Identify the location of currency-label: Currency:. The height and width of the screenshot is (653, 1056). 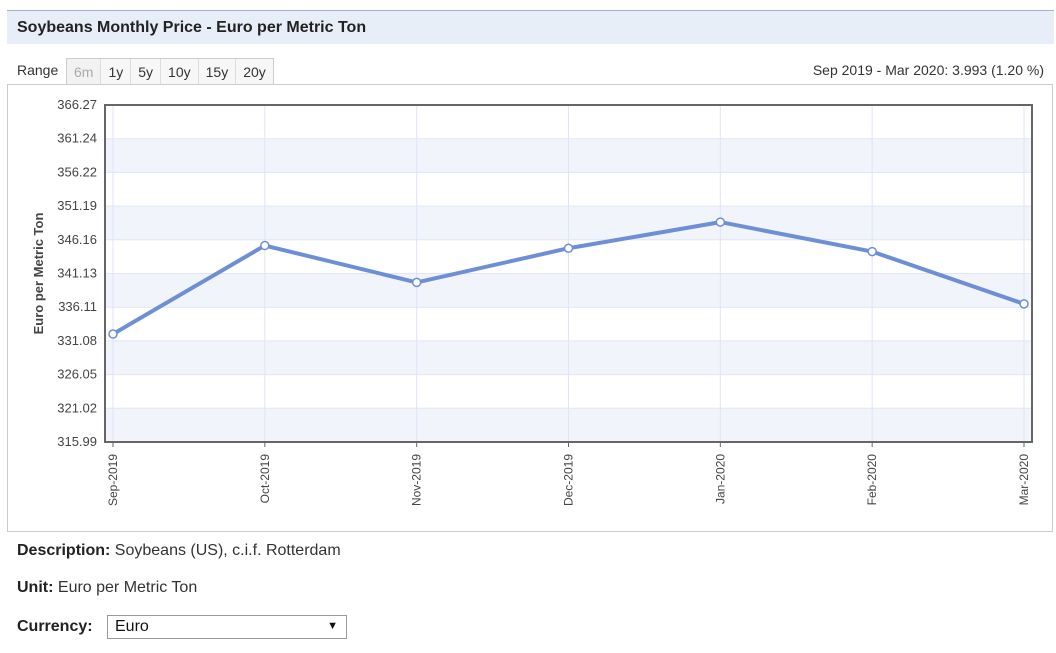
(55, 626).